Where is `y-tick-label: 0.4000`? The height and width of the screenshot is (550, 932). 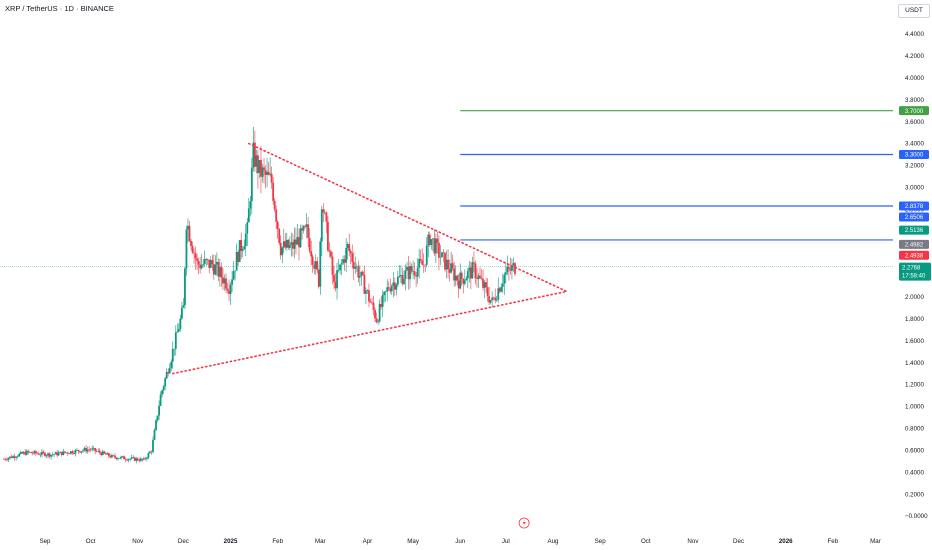
y-tick-label: 0.4000 is located at coordinates (914, 472).